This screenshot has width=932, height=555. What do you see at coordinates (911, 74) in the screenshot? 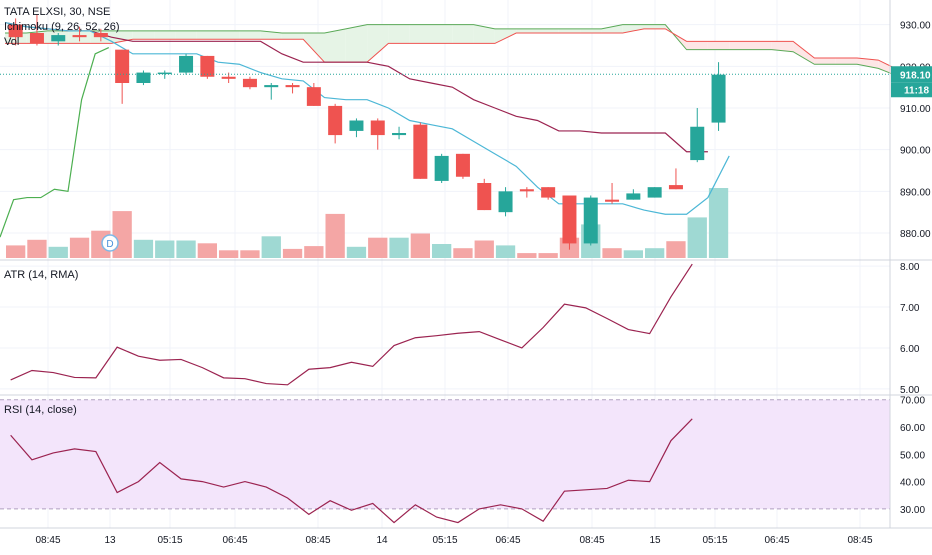
I see `last-price-badge` at bounding box center [911, 74].